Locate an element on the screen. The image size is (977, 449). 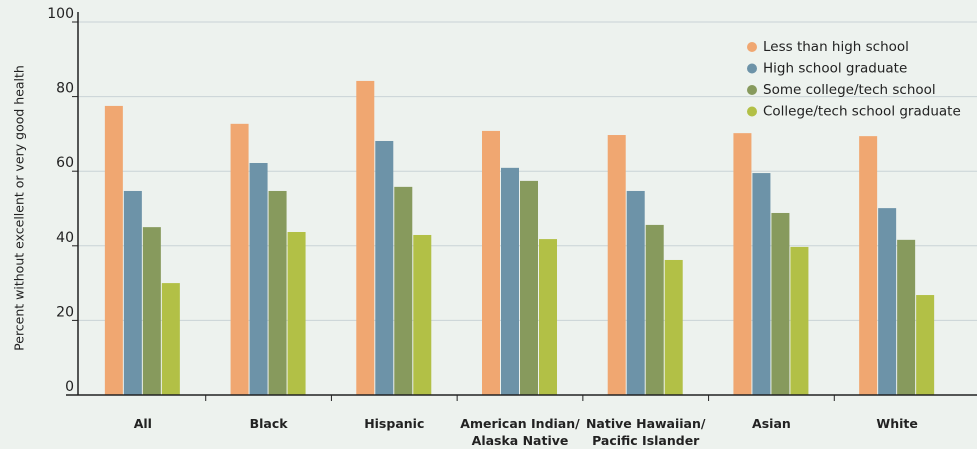
x-tick-label: White is located at coordinates (896, 423).